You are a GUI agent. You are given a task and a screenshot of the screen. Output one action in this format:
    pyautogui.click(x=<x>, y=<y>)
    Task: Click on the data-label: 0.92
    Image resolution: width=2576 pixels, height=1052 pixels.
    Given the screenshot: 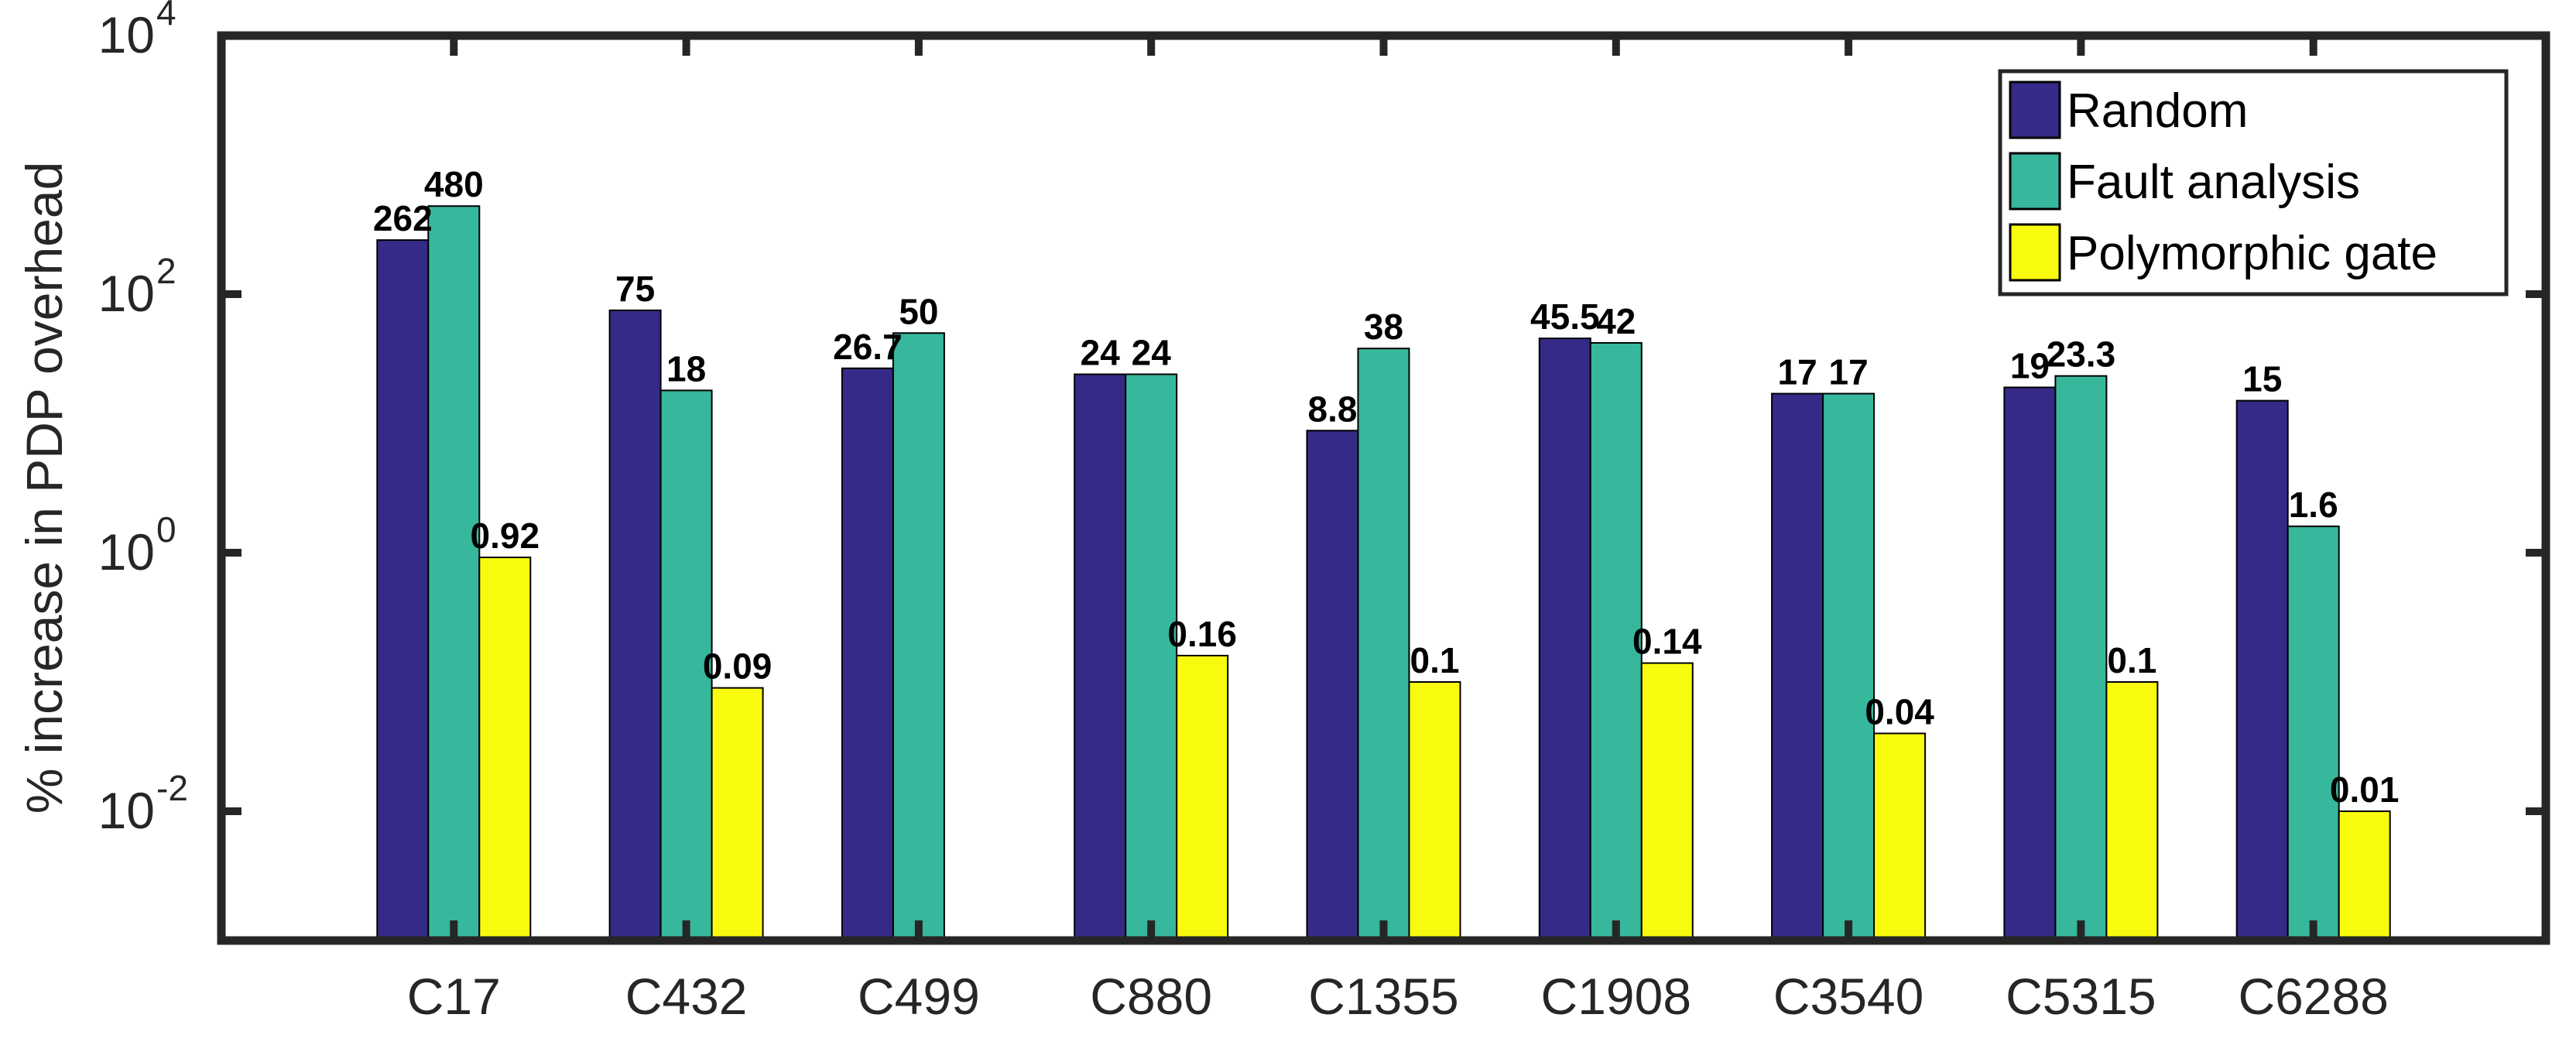 What is the action you would take?
    pyautogui.click(x=505, y=536)
    